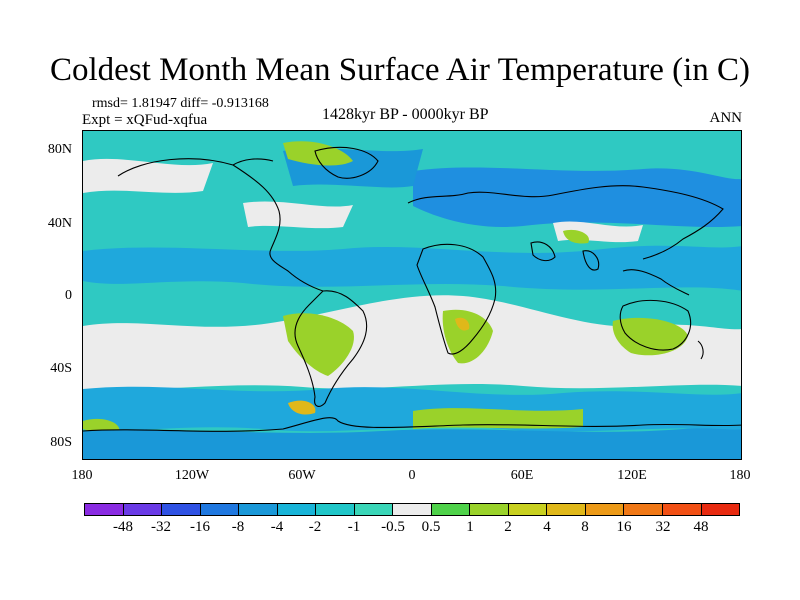  What do you see at coordinates (585, 527) in the screenshot?
I see `colorbar-label: 8` at bounding box center [585, 527].